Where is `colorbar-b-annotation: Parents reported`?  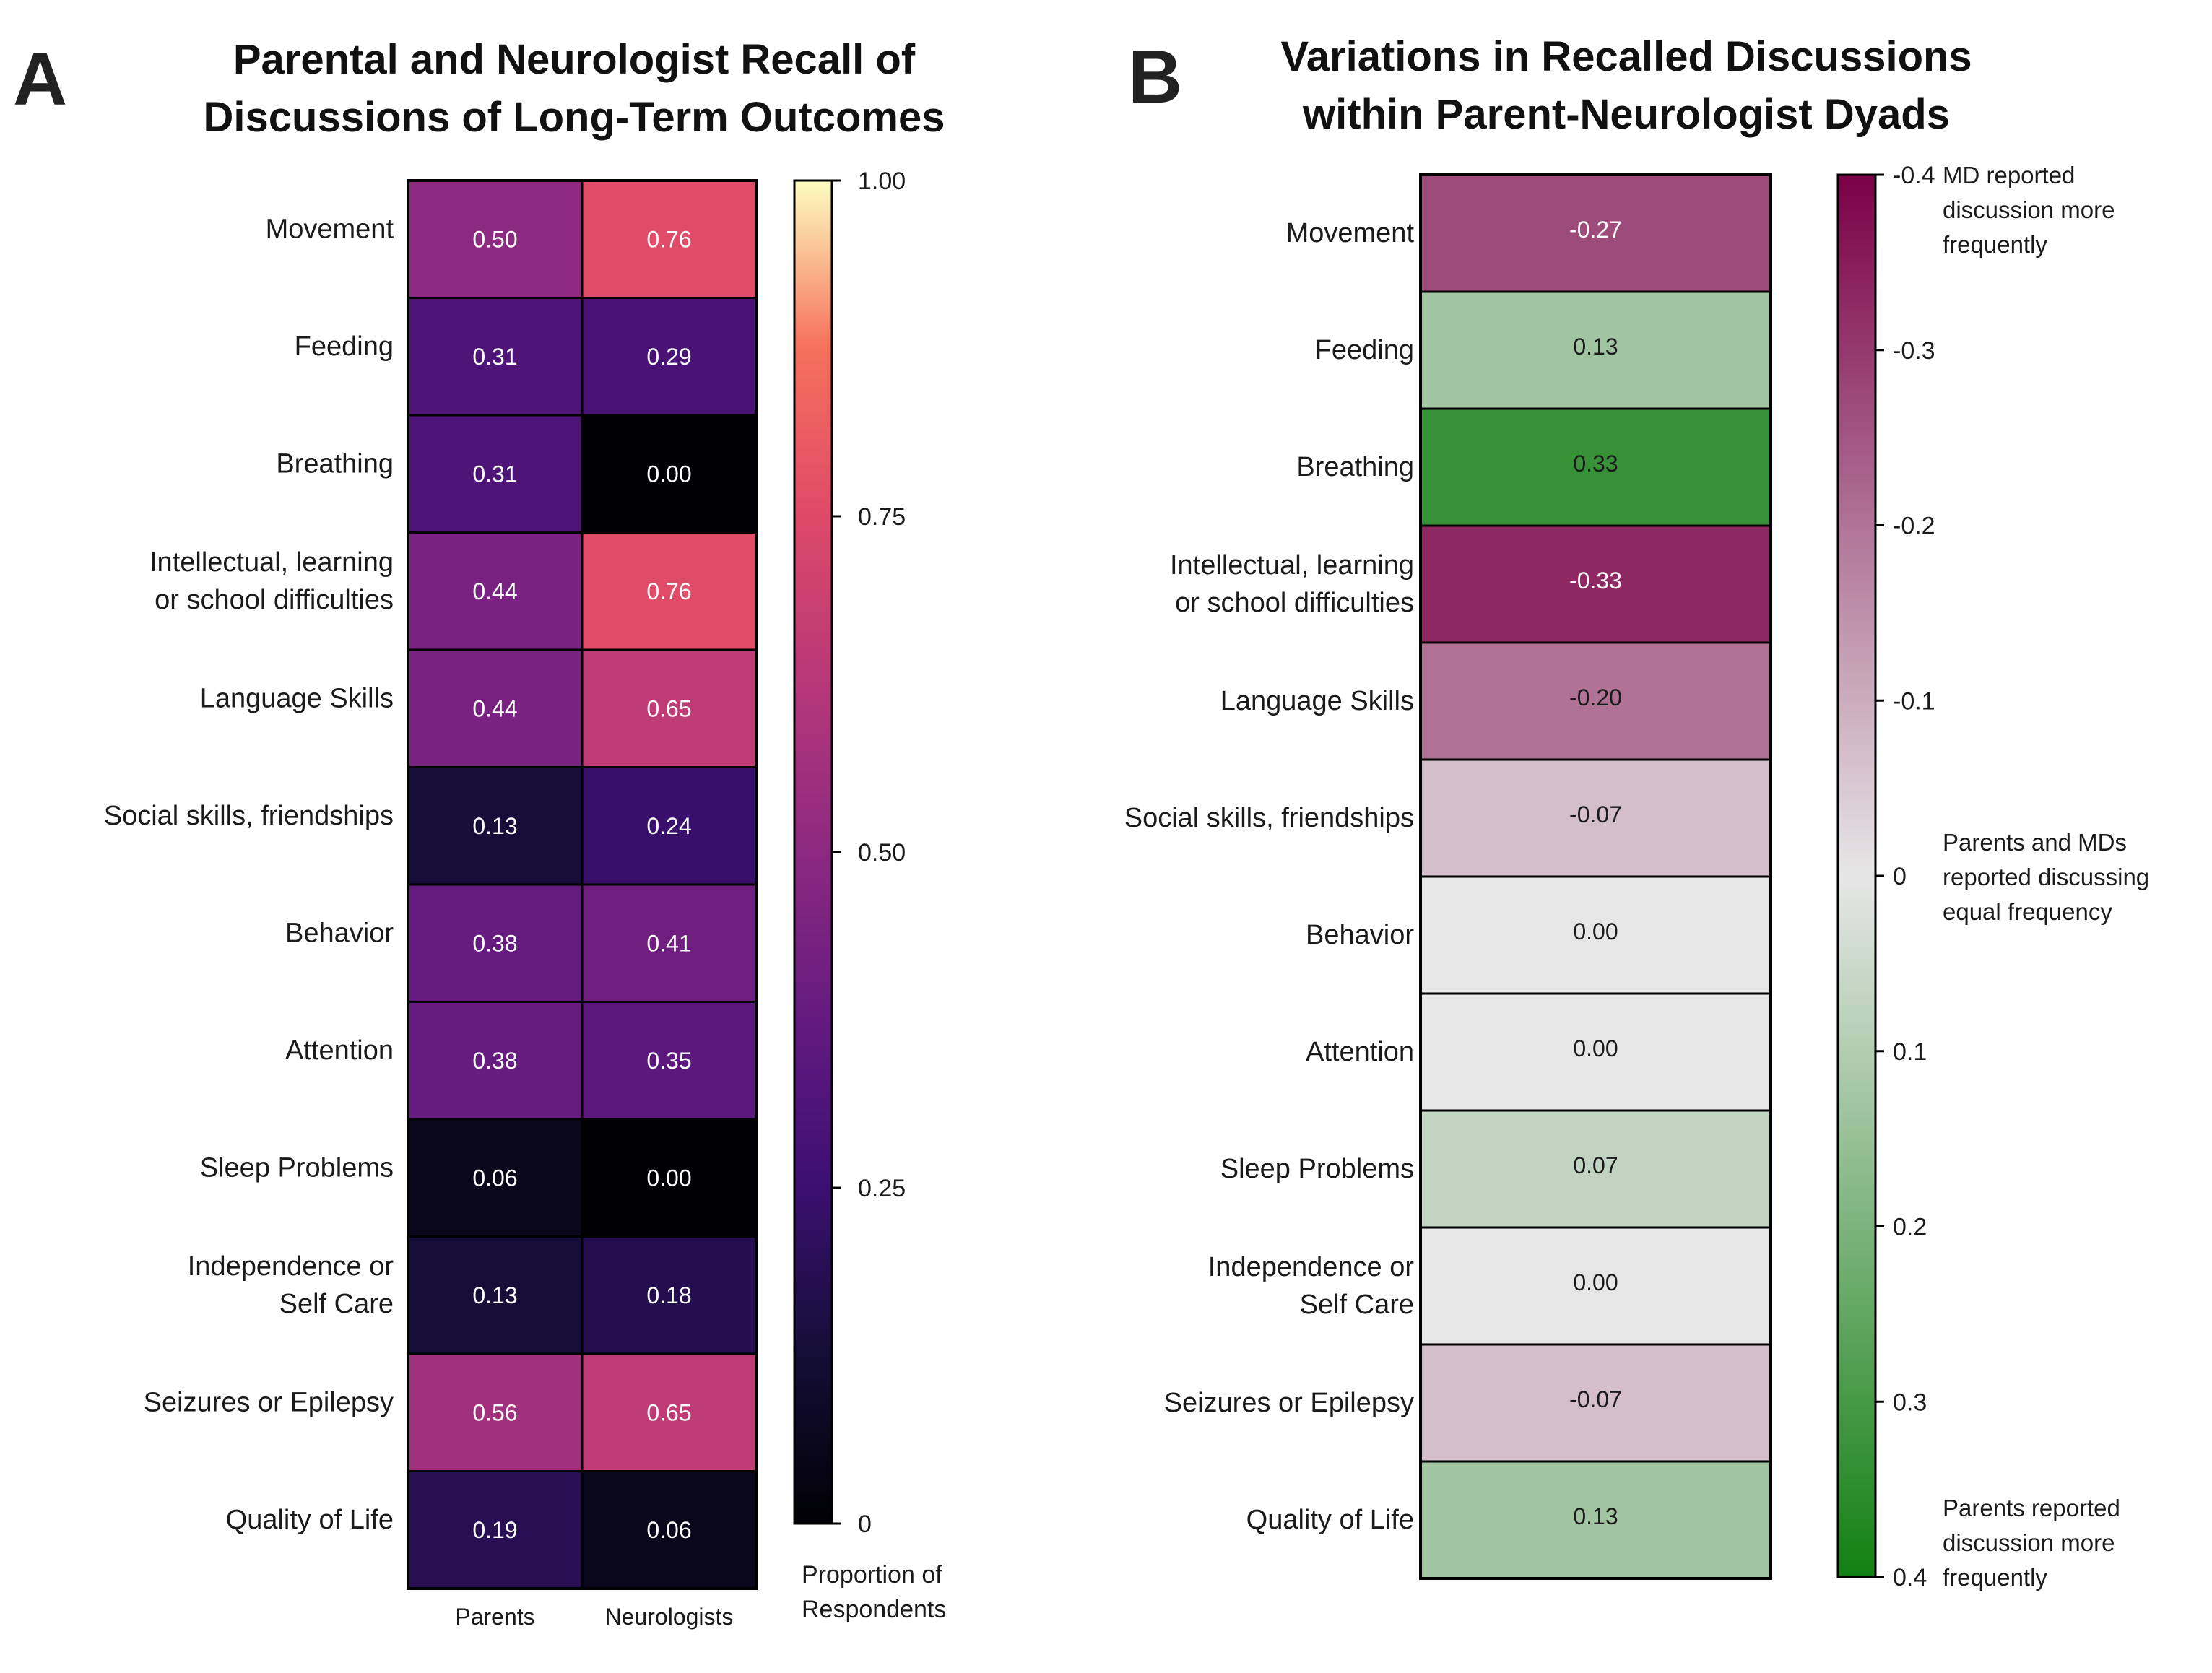 colorbar-b-annotation: Parents reported is located at coordinates (2032, 1508).